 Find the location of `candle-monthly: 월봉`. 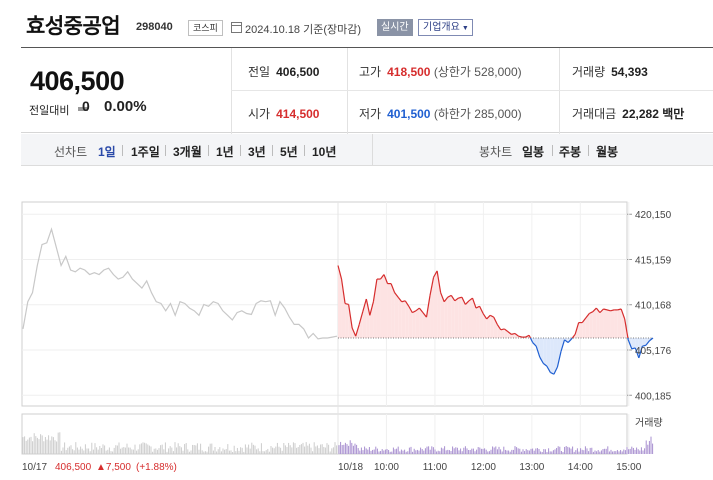

candle-monthly: 월봉 is located at coordinates (607, 152).